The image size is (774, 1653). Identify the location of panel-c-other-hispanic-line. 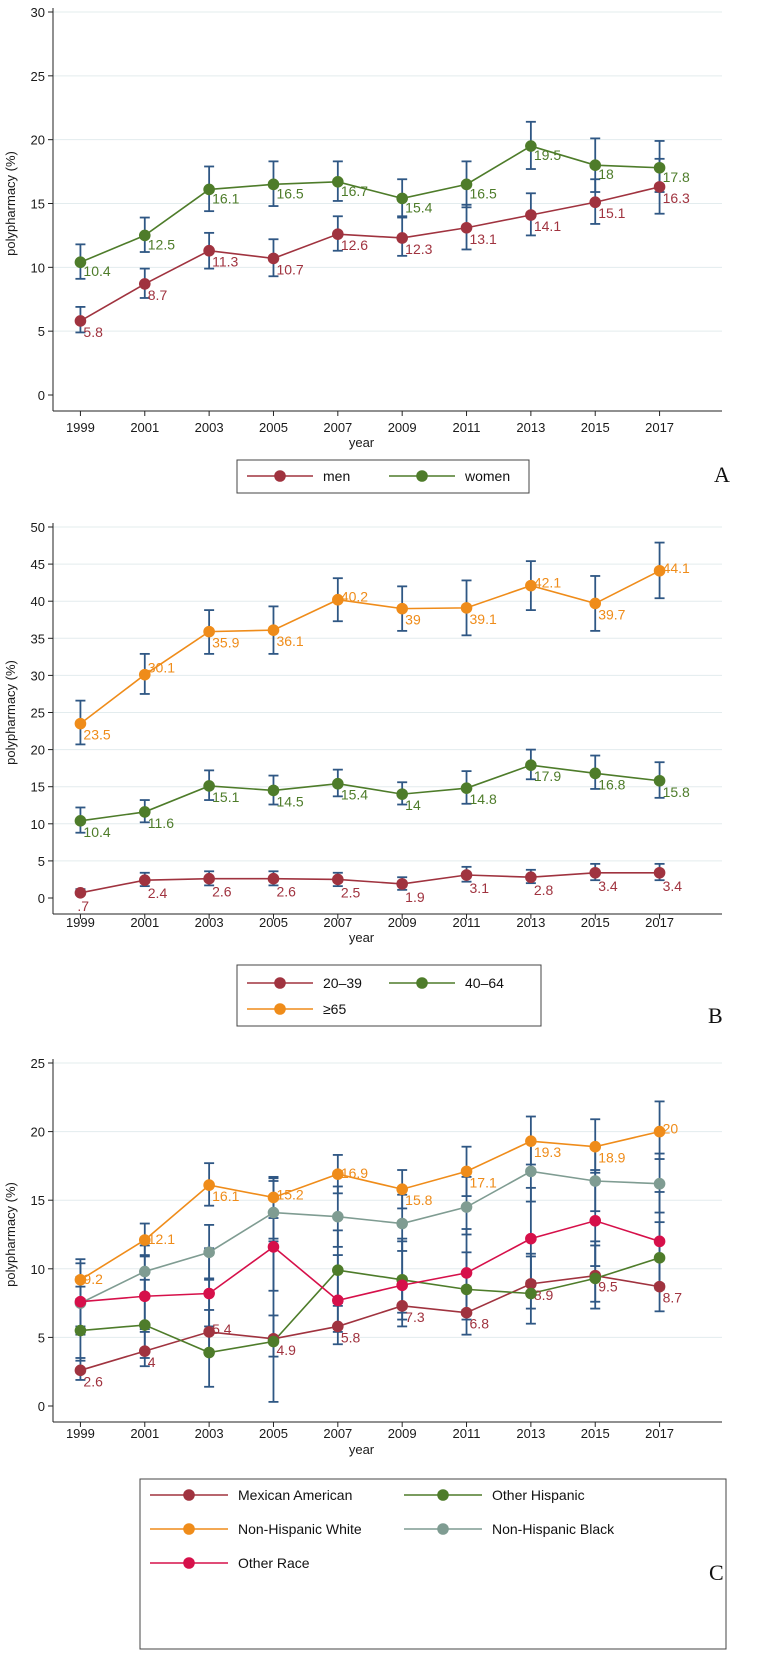
(370, 1305).